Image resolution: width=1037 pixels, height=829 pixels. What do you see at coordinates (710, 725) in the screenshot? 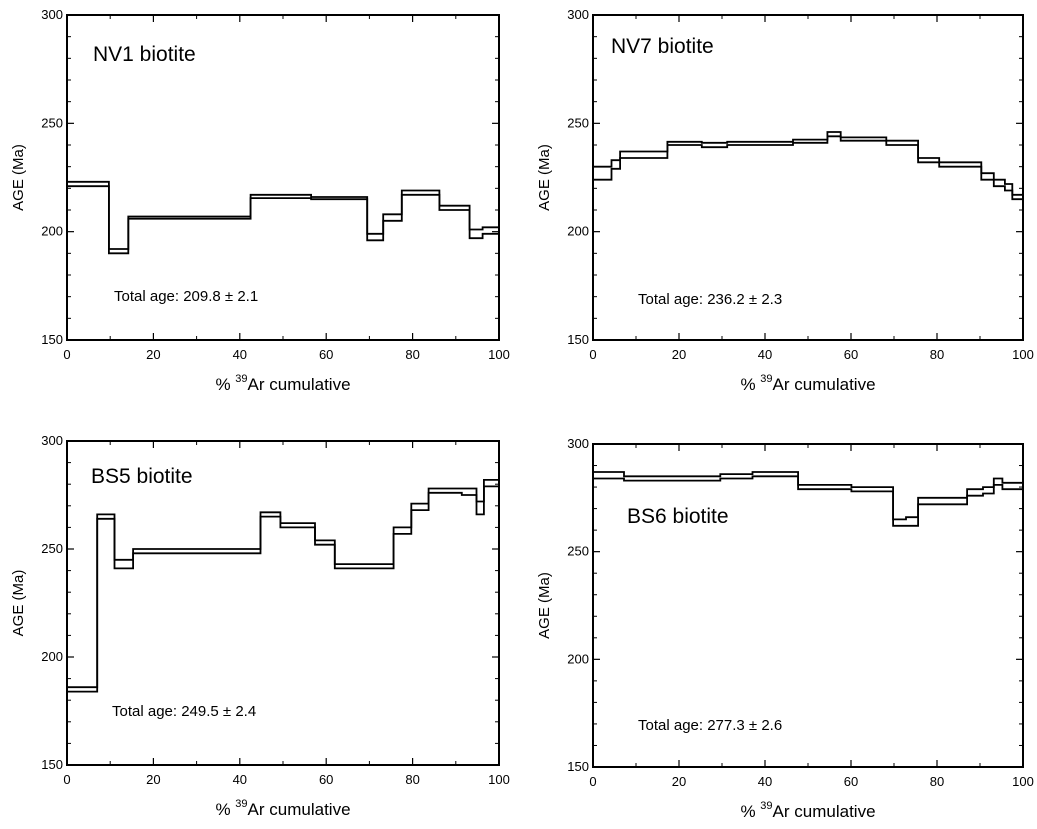
I see `total-age-annotation: Total age: 277.3 ± 2.6` at bounding box center [710, 725].